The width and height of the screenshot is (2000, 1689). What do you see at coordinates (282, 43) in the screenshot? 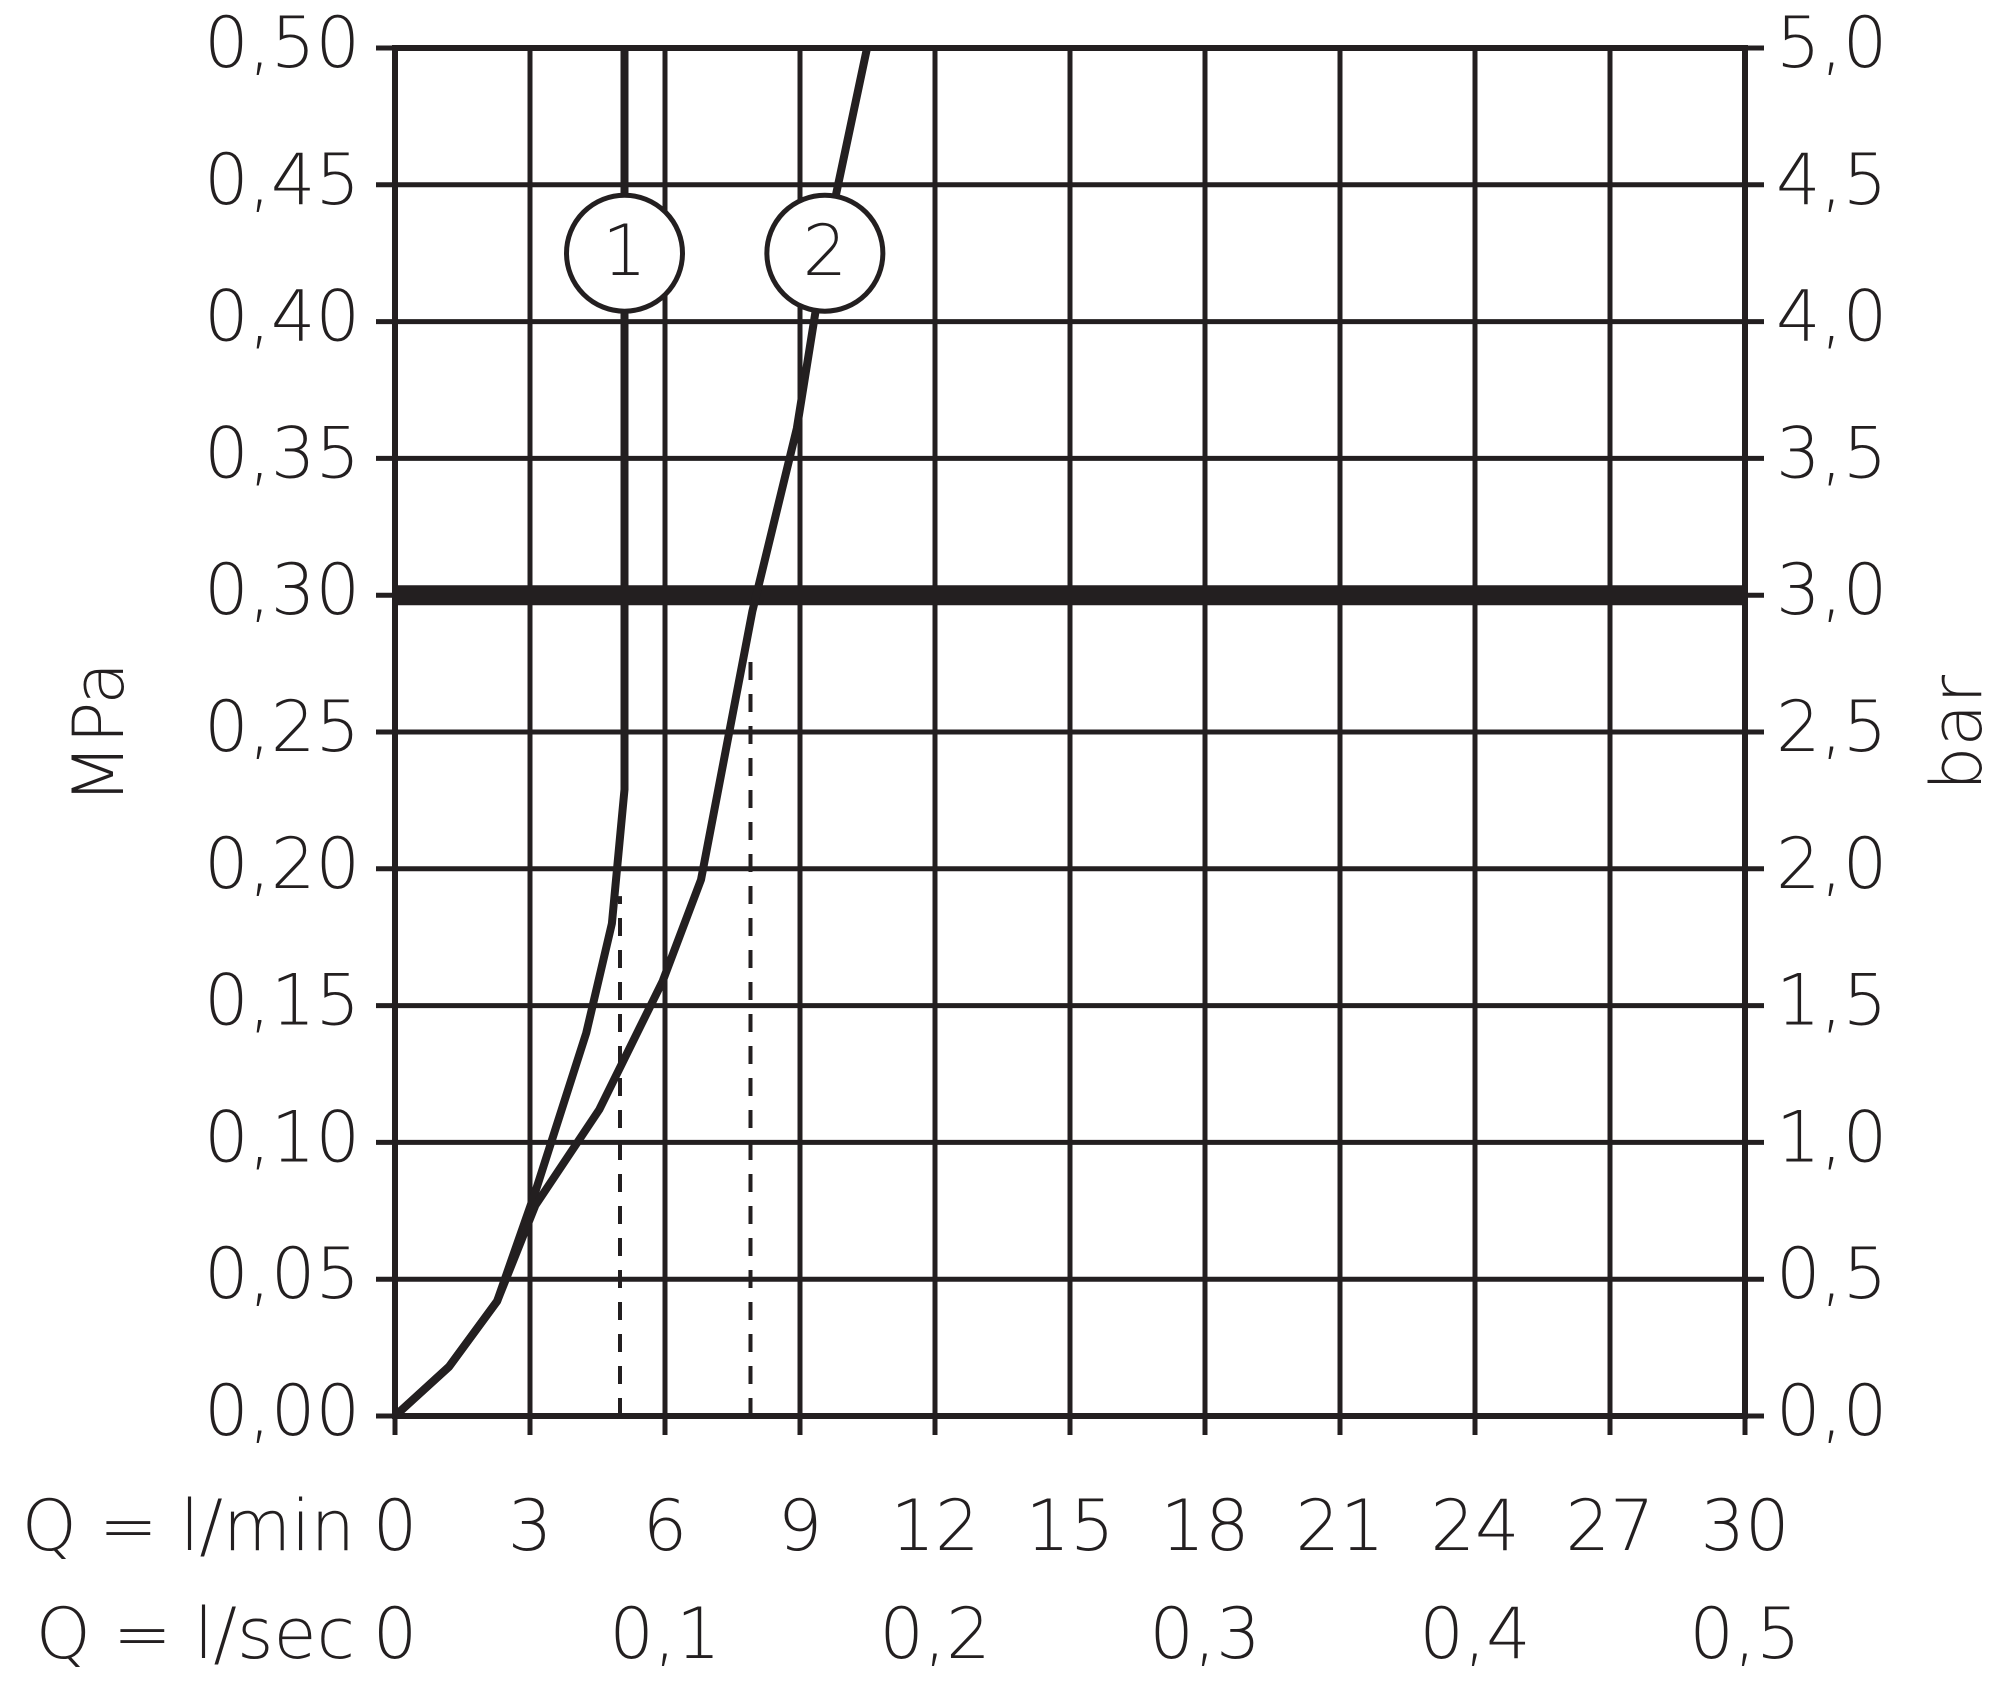
I see `y-tick-label: 0,50` at bounding box center [282, 43].